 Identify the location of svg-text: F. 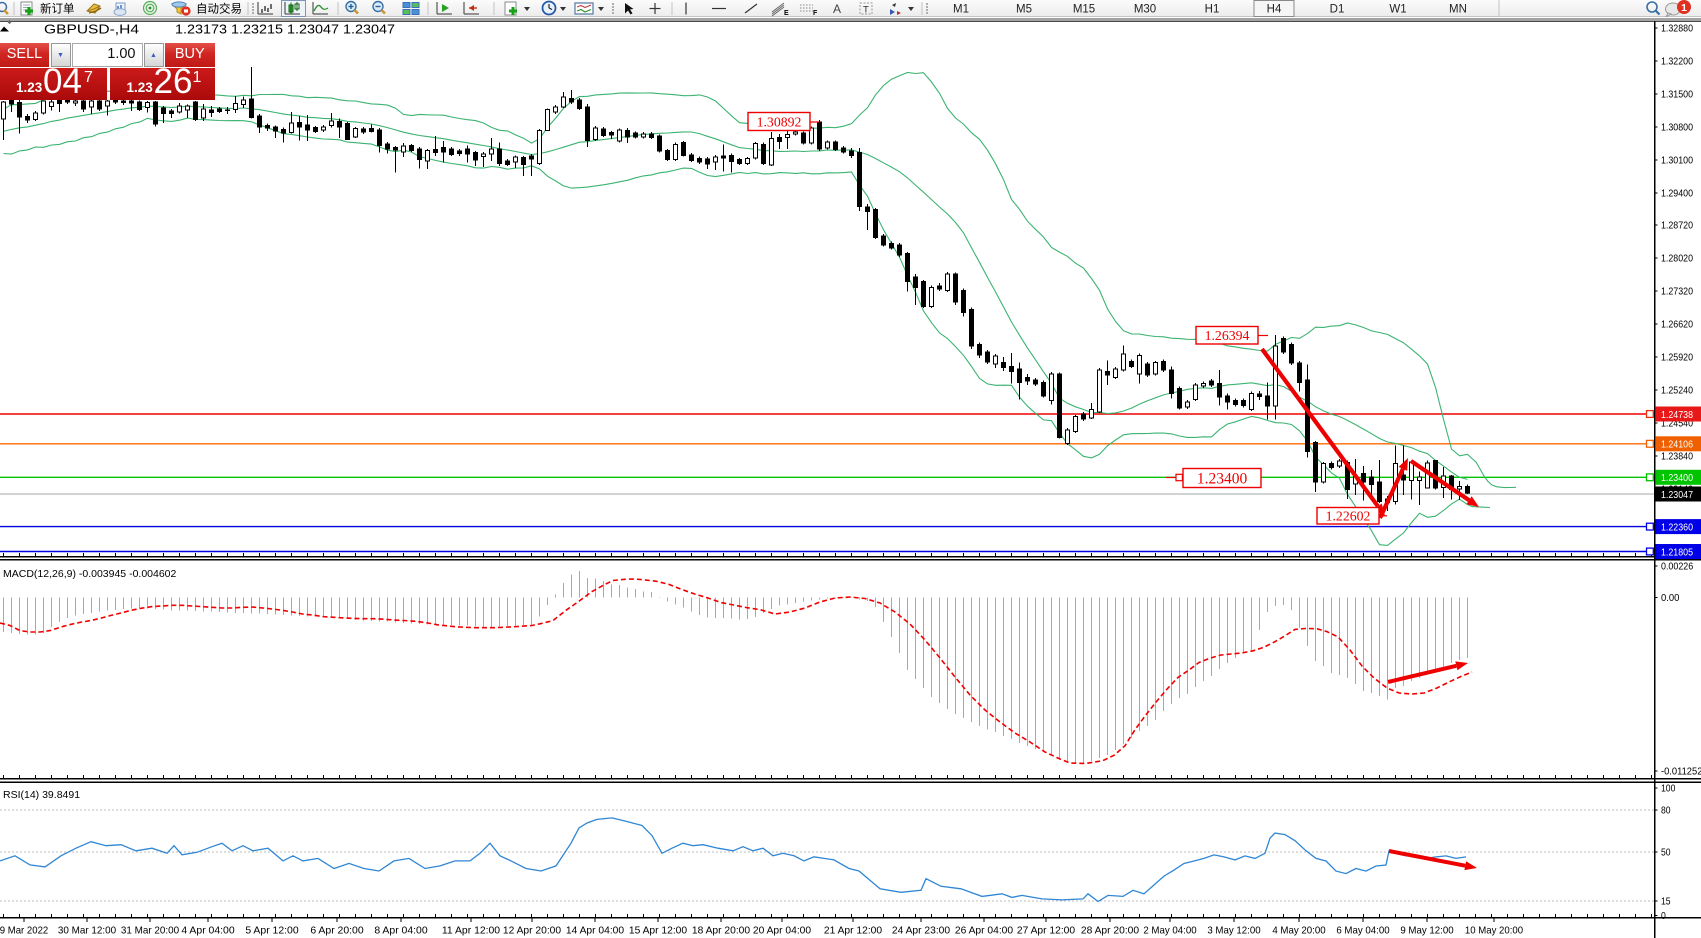
(815, 13).